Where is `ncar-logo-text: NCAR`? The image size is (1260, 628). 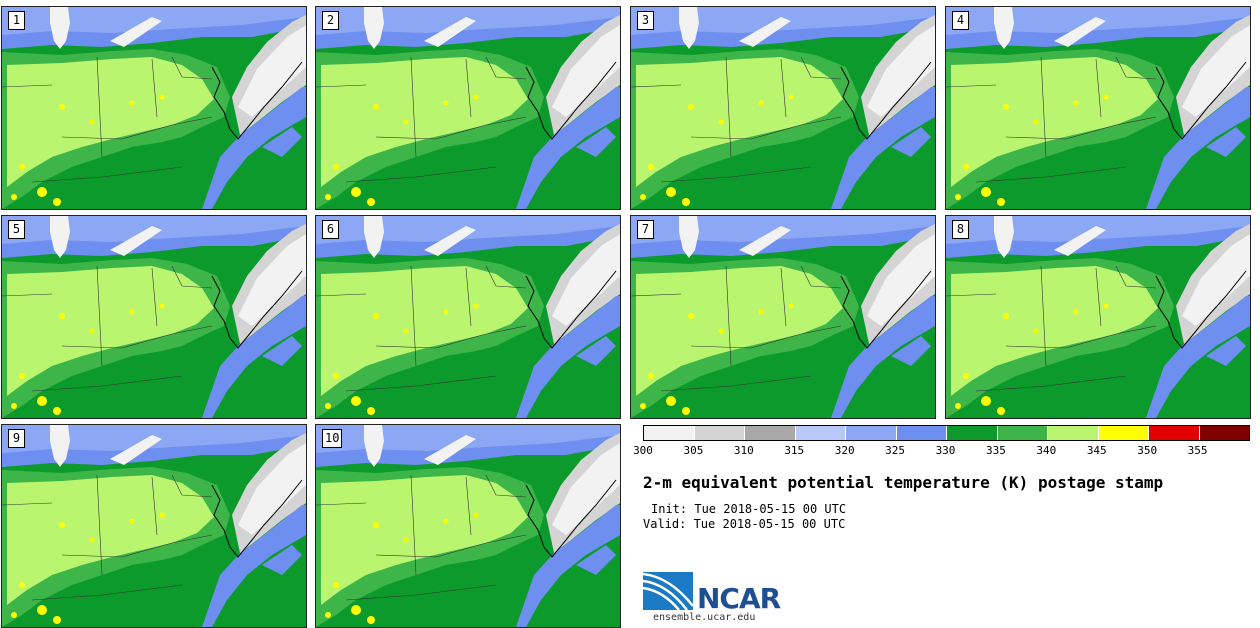
ncar-logo-text: NCAR is located at coordinates (739, 598).